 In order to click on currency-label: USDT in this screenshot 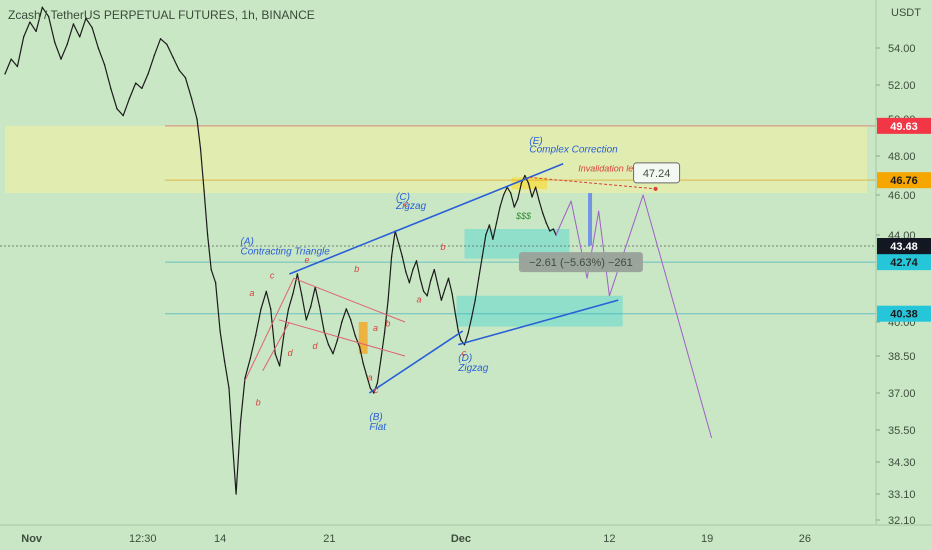, I will do `click(906, 13)`.